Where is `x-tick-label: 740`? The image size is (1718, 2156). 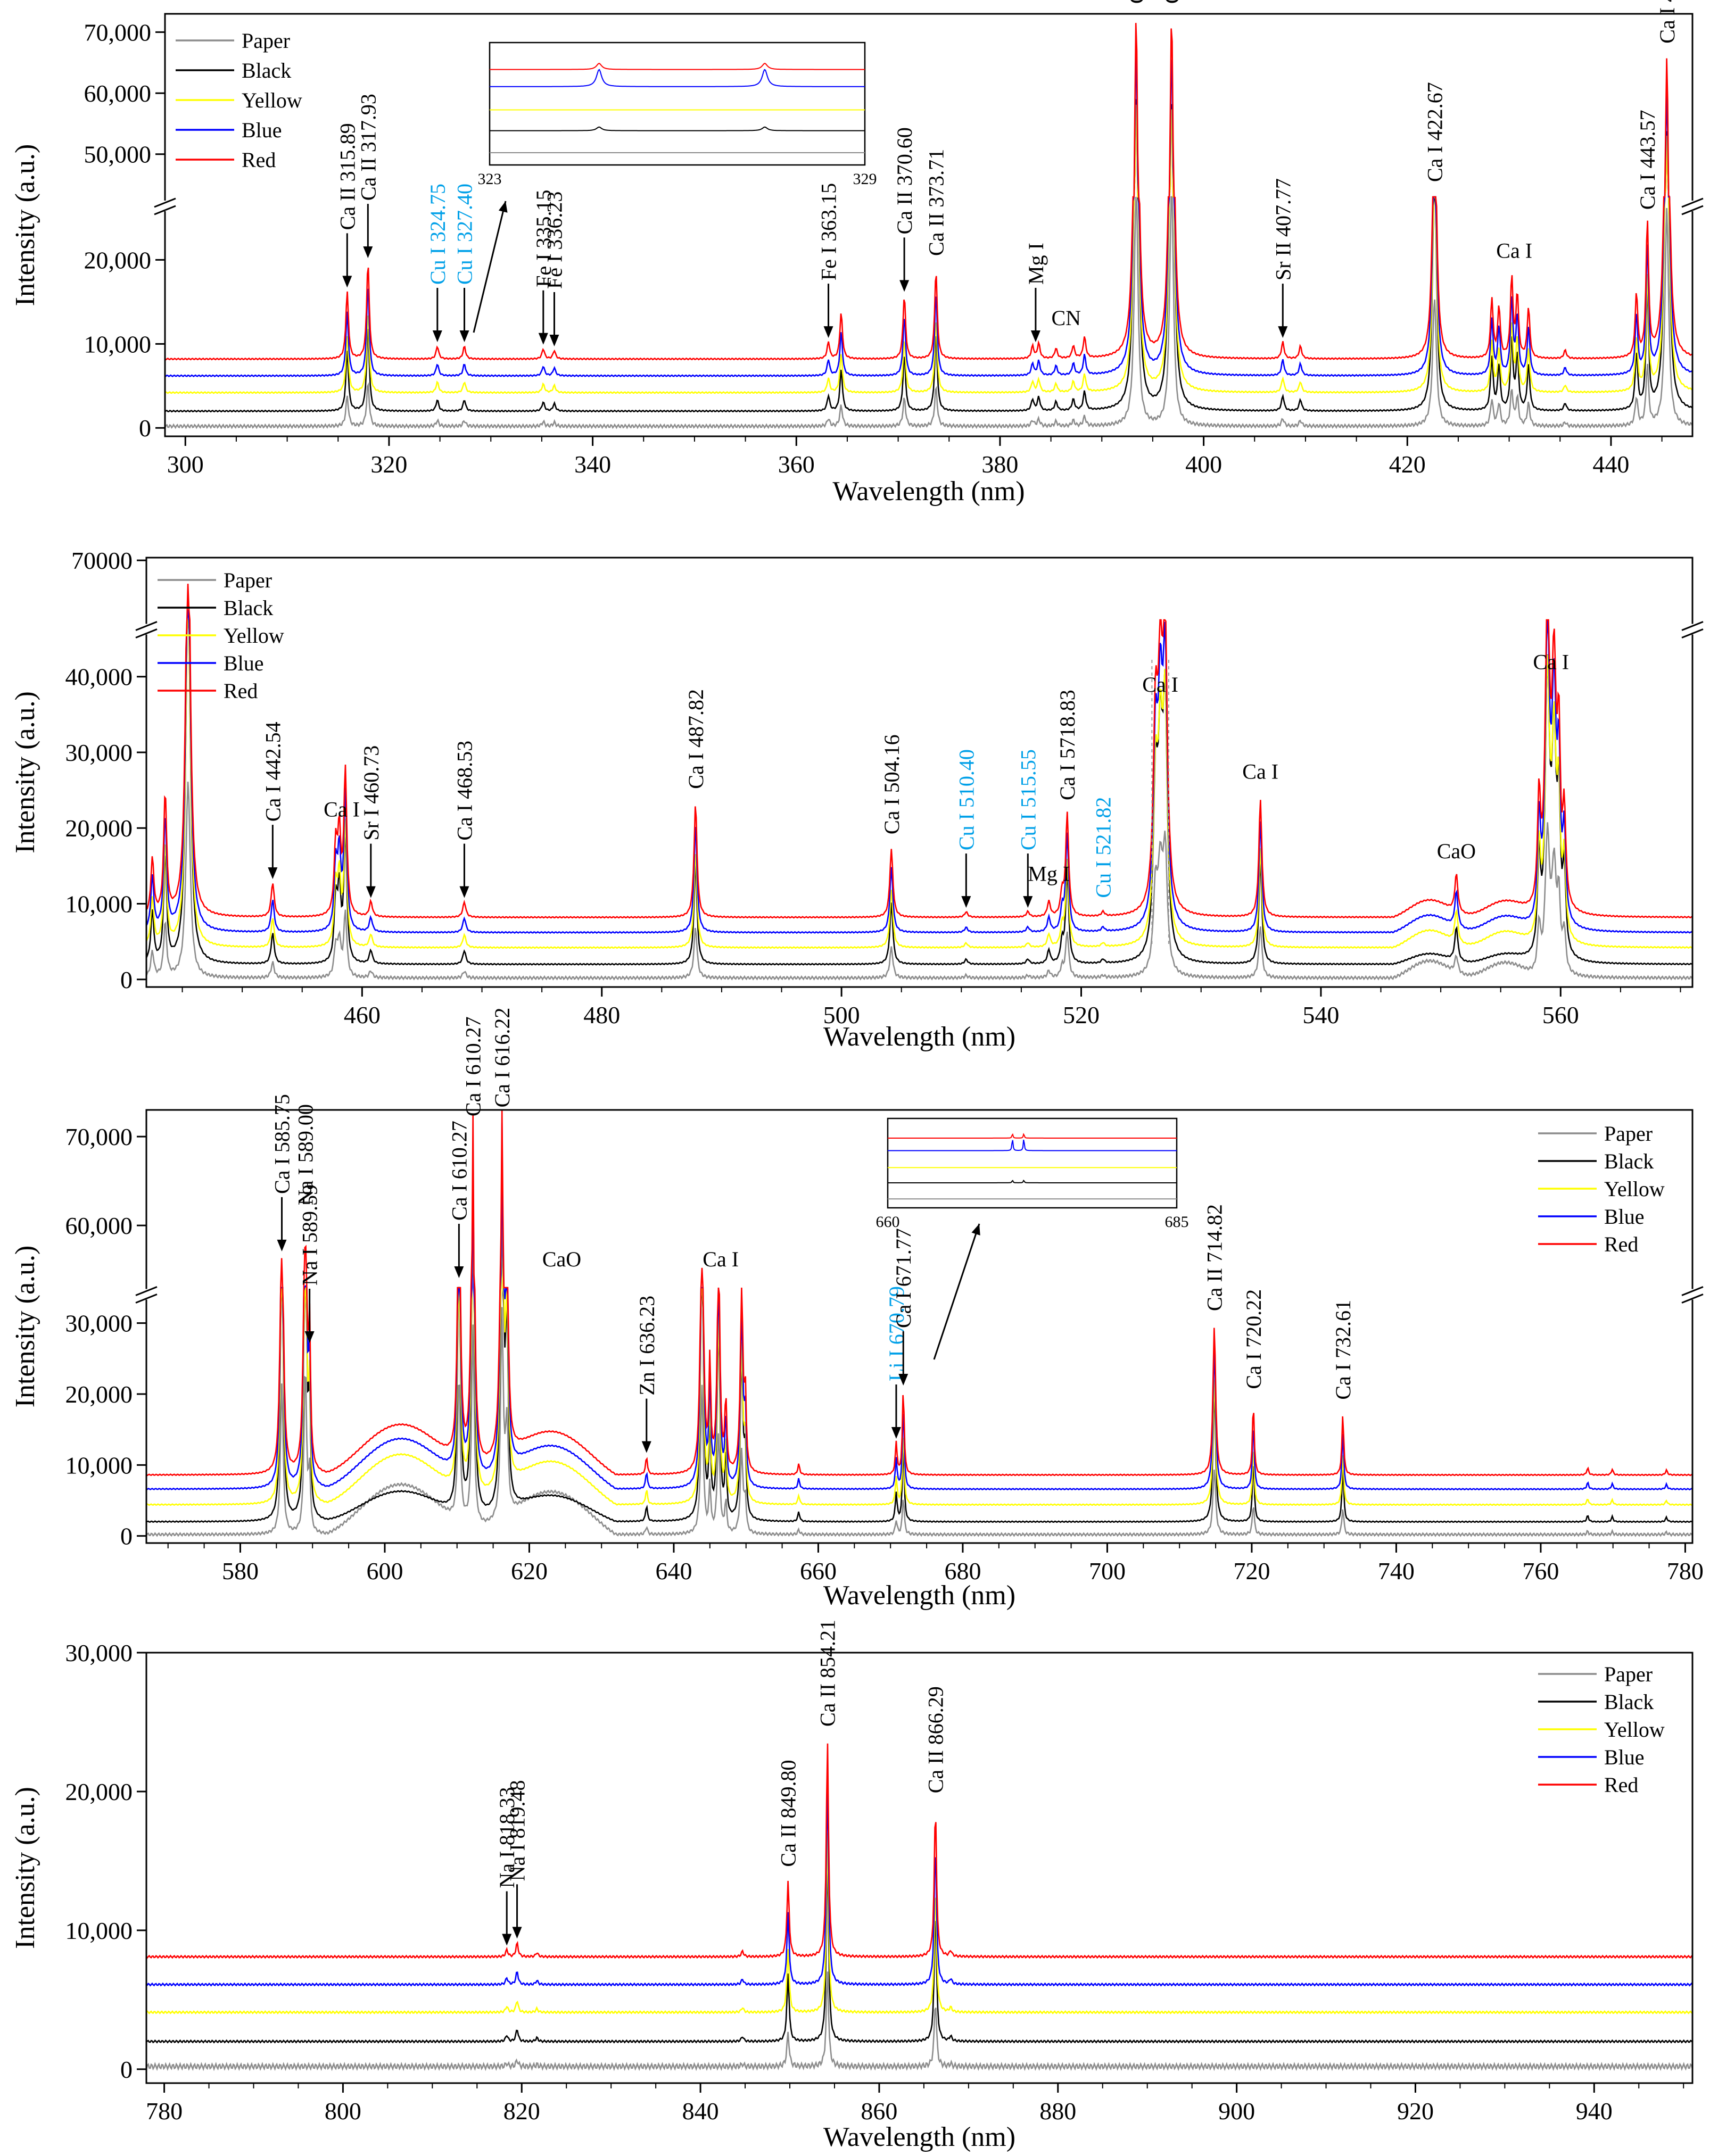
x-tick-label: 740 is located at coordinates (1396, 1571).